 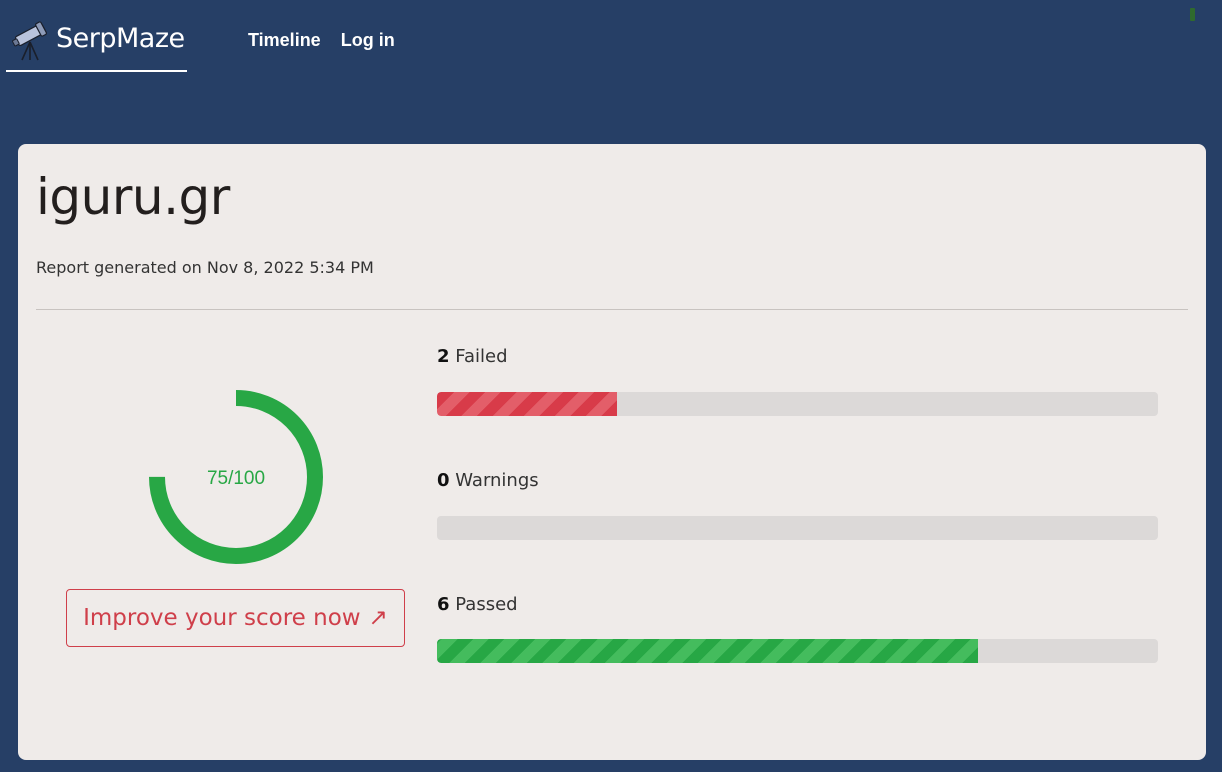 I want to click on score-value: 75/100, so click(x=236, y=478).